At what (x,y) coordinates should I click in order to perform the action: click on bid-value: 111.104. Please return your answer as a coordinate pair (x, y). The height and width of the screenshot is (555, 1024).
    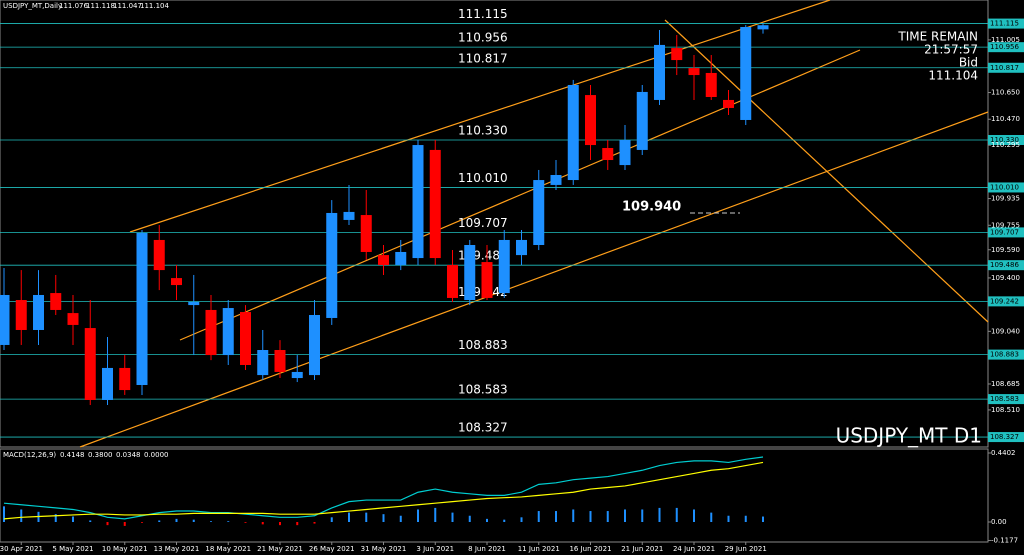
    Looking at the image, I should click on (953, 76).